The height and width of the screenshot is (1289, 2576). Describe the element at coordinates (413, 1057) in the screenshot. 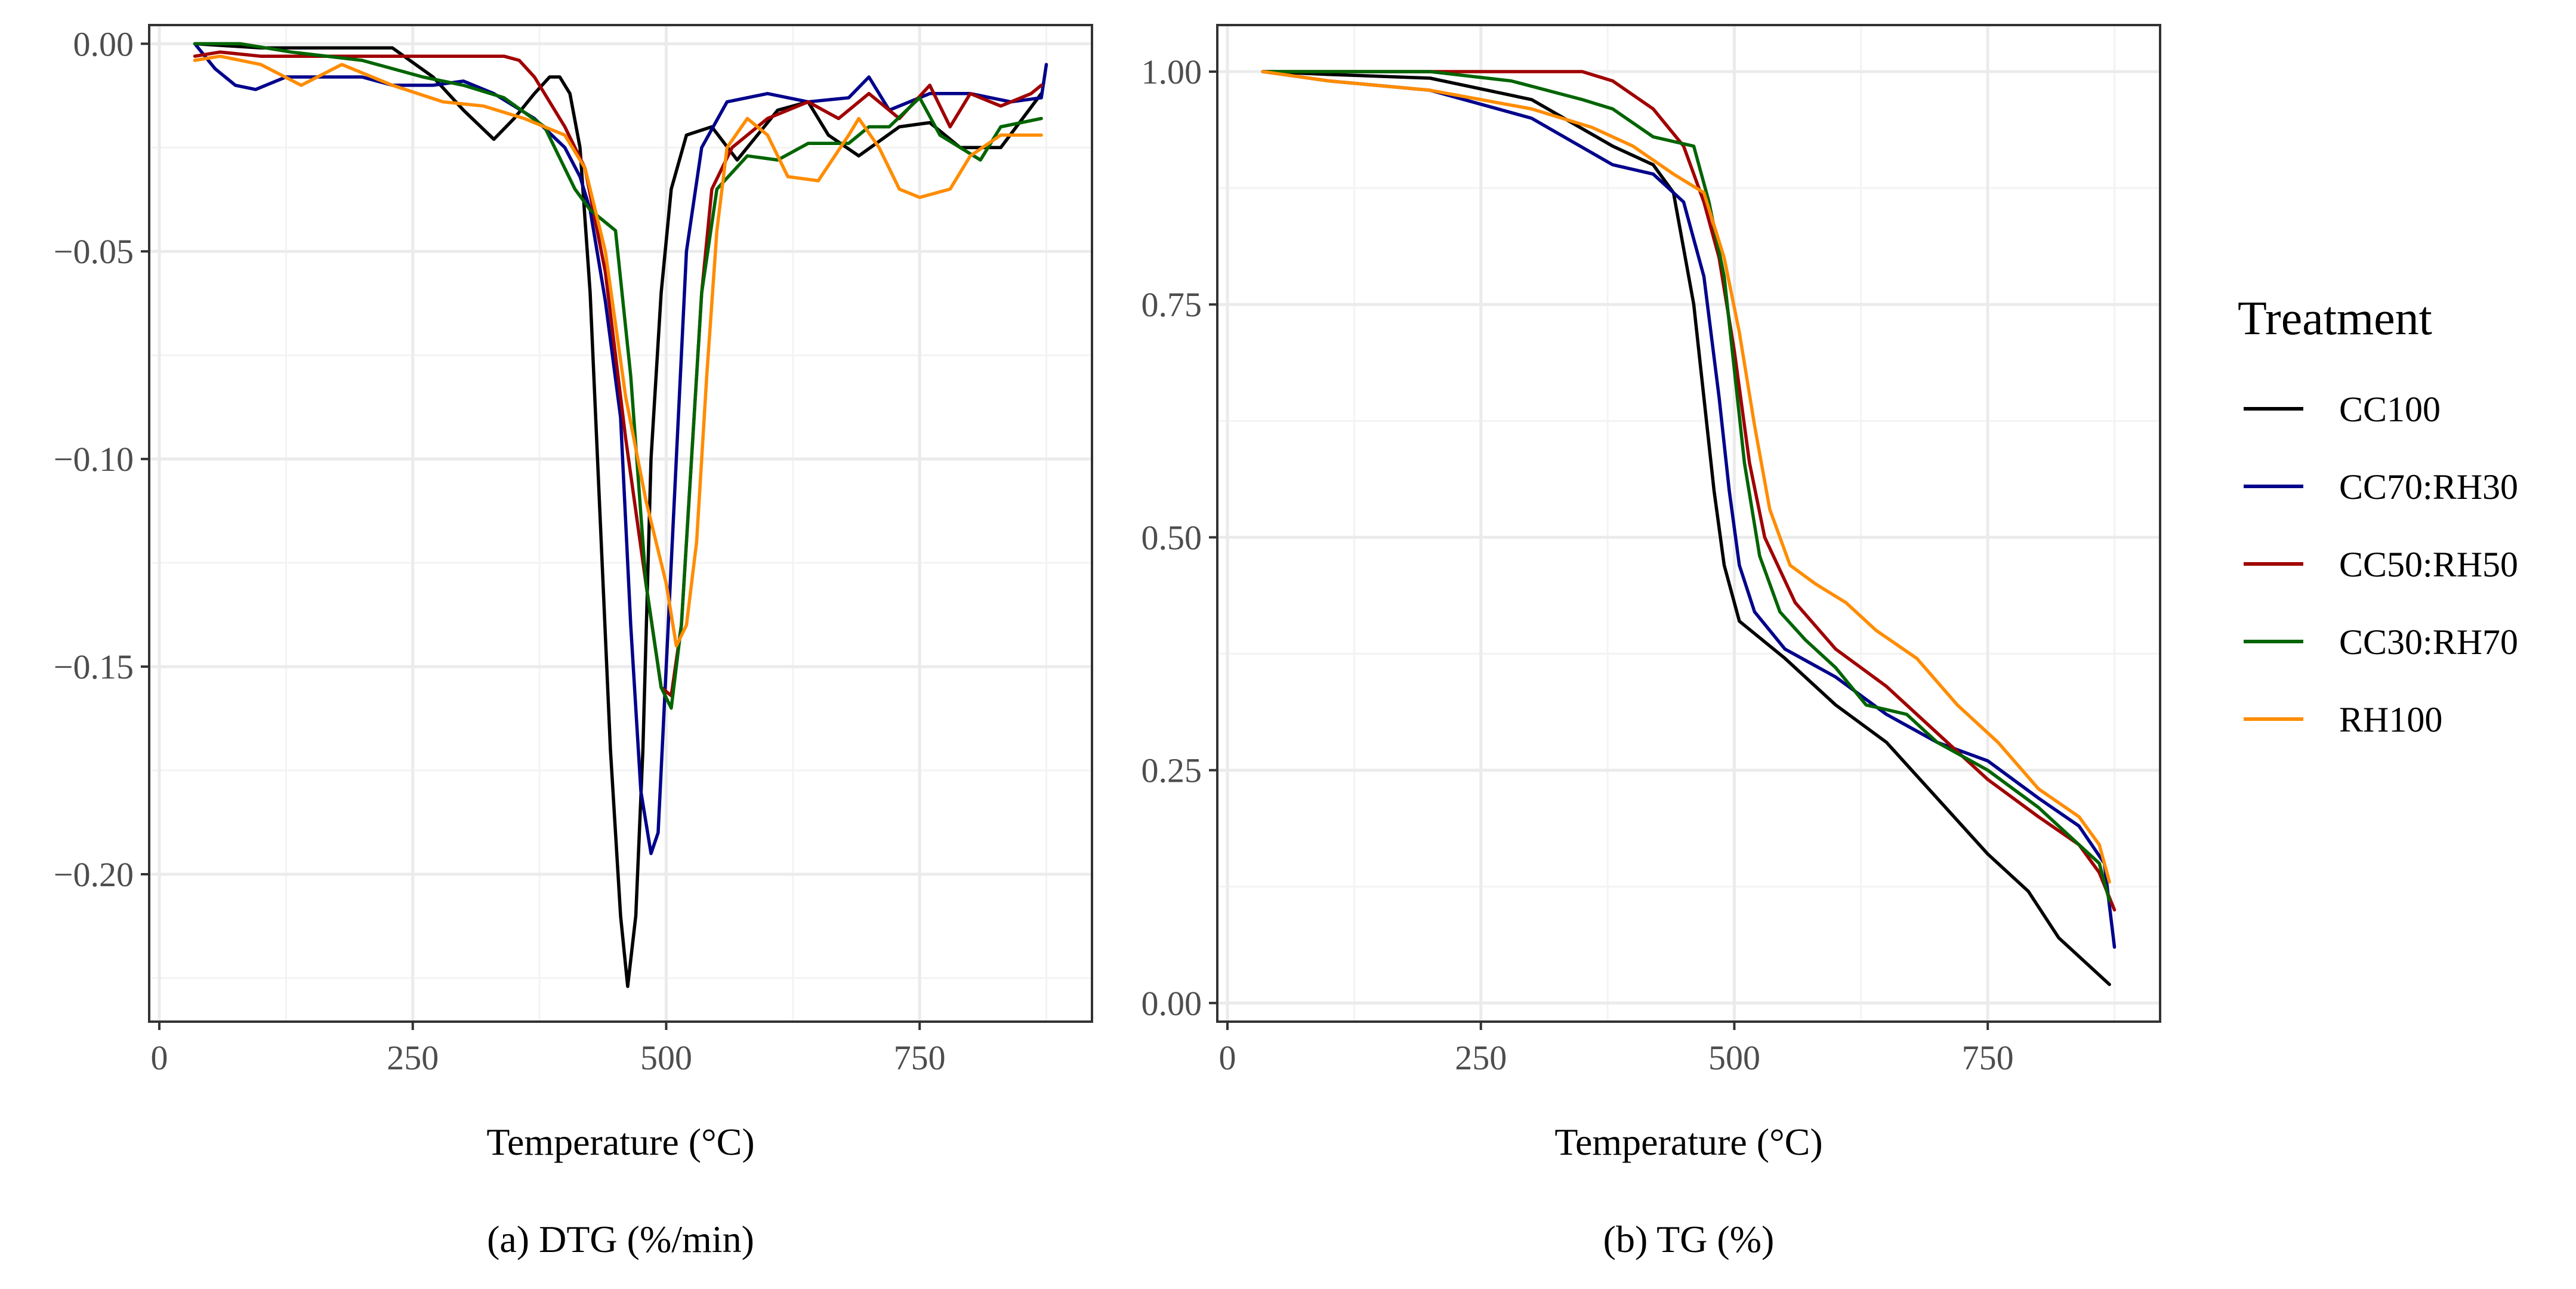

I see `dtg-x-tick-label: 250` at that location.